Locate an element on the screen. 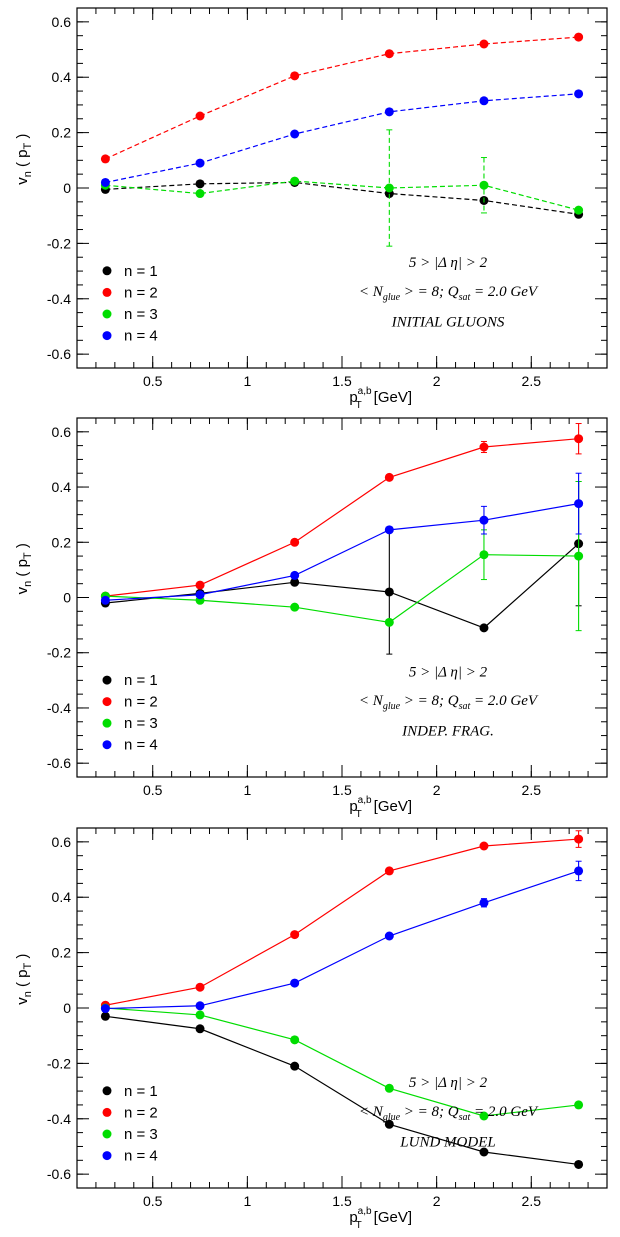 Image resolution: width=620 pixels, height=1237 pixels. x-tick-label: 1.5 is located at coordinates (342, 381).